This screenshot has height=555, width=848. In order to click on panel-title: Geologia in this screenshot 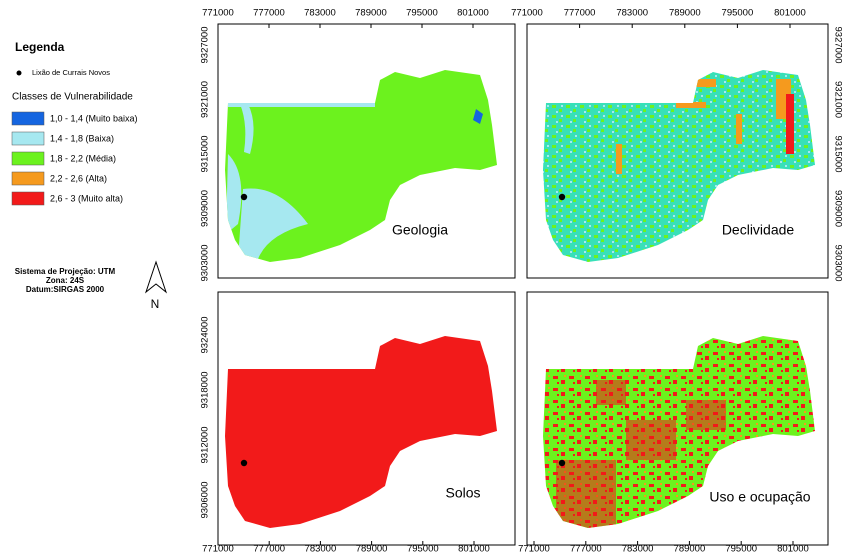, I will do `click(420, 230)`.